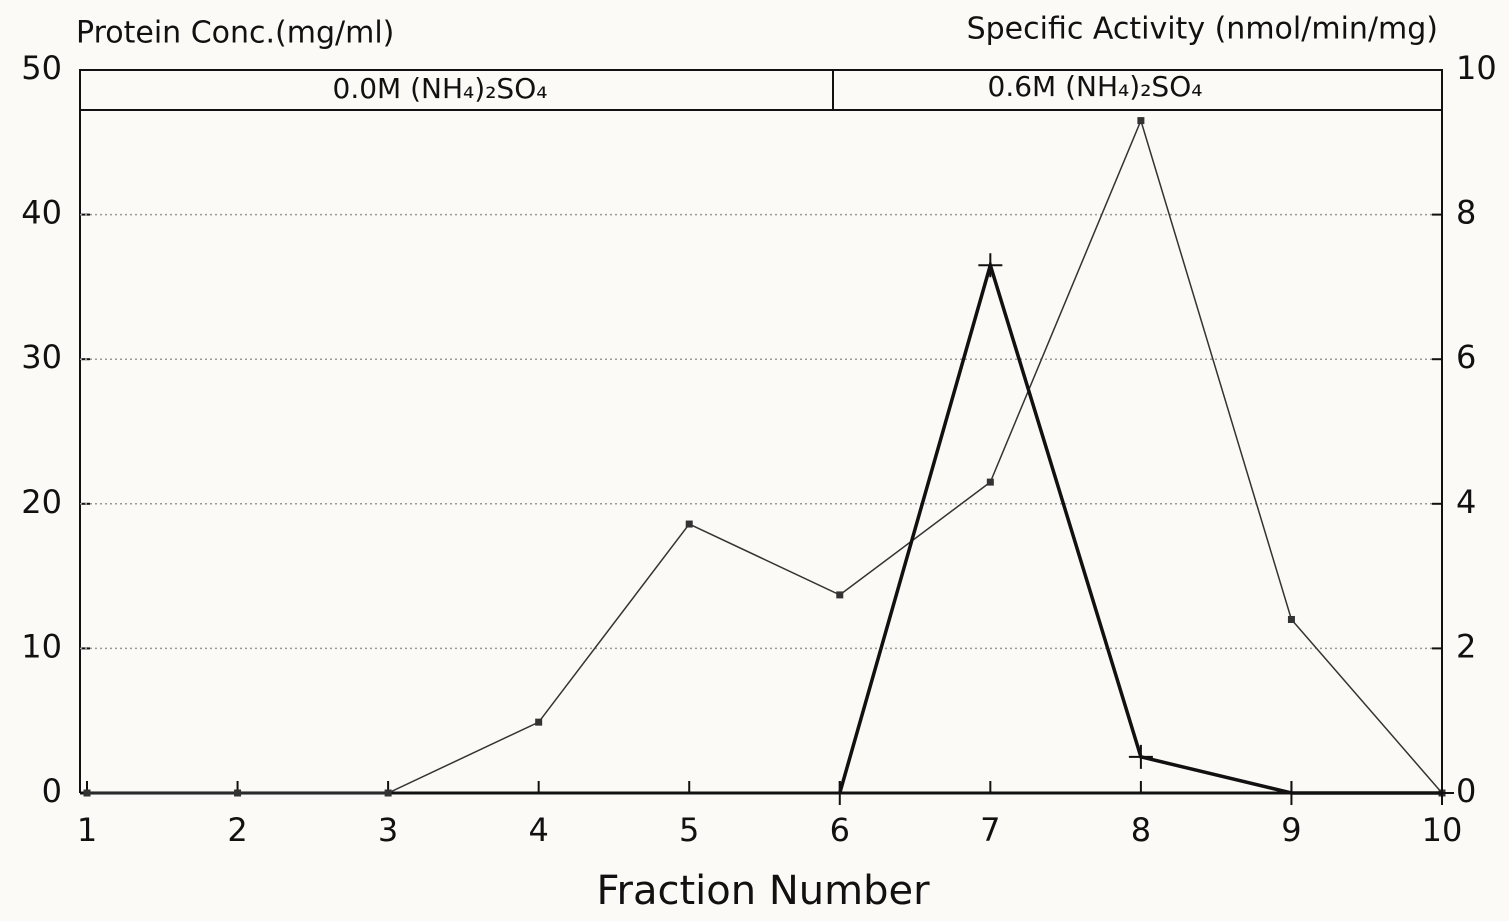 This screenshot has width=1509, height=921. I want to click on x-tick-label: 4, so click(538, 830).